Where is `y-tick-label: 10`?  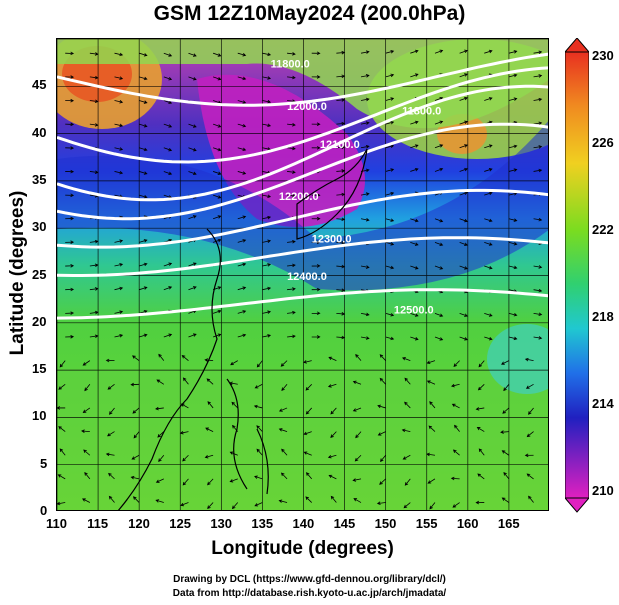 y-tick-label: 10 is located at coordinates (39, 416).